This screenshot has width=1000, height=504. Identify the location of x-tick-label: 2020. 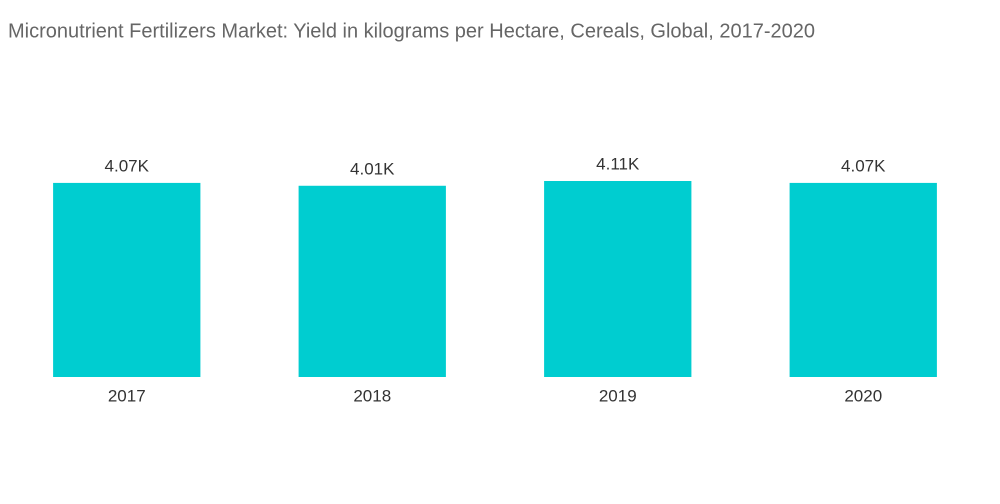
(863, 395).